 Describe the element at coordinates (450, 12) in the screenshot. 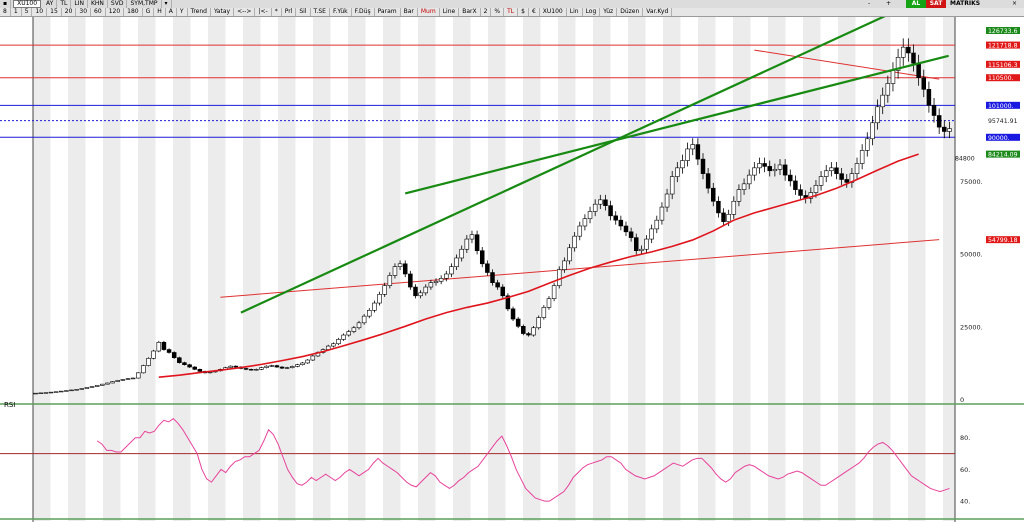

I see `toolbar-button: Line` at that location.